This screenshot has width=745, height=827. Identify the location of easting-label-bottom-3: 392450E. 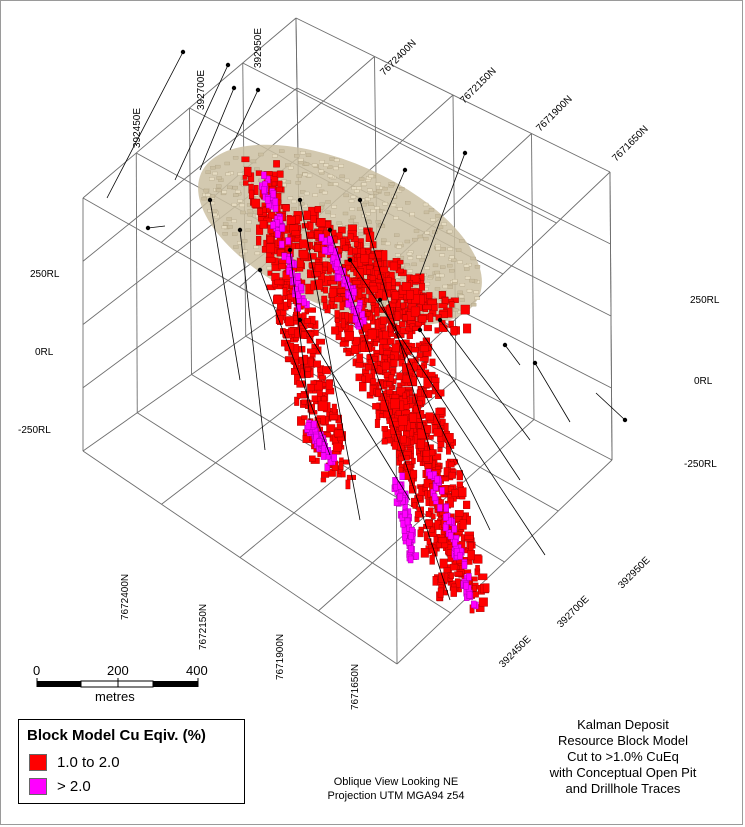
(515, 652).